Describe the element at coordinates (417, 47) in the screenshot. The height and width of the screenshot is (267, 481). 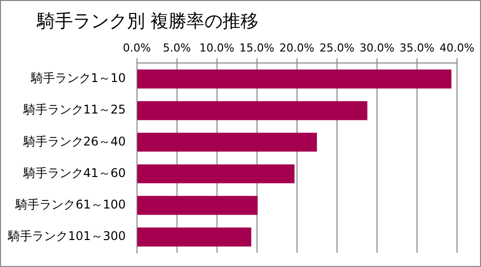
I see `x-tick-label: 35.0%` at that location.